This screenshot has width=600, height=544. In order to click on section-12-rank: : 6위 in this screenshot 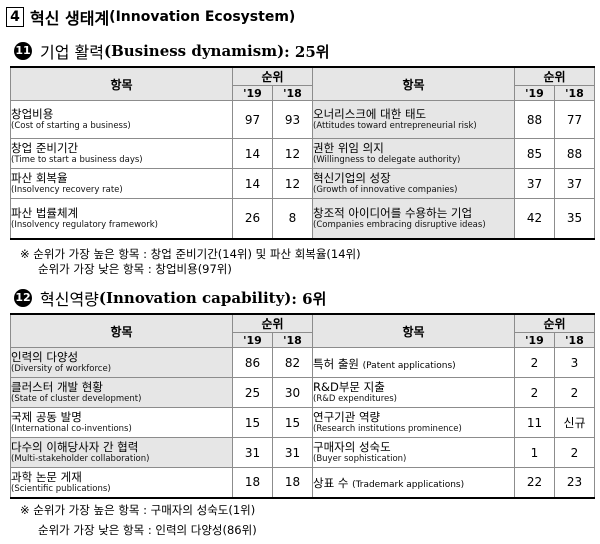, I will do `click(309, 298)`.